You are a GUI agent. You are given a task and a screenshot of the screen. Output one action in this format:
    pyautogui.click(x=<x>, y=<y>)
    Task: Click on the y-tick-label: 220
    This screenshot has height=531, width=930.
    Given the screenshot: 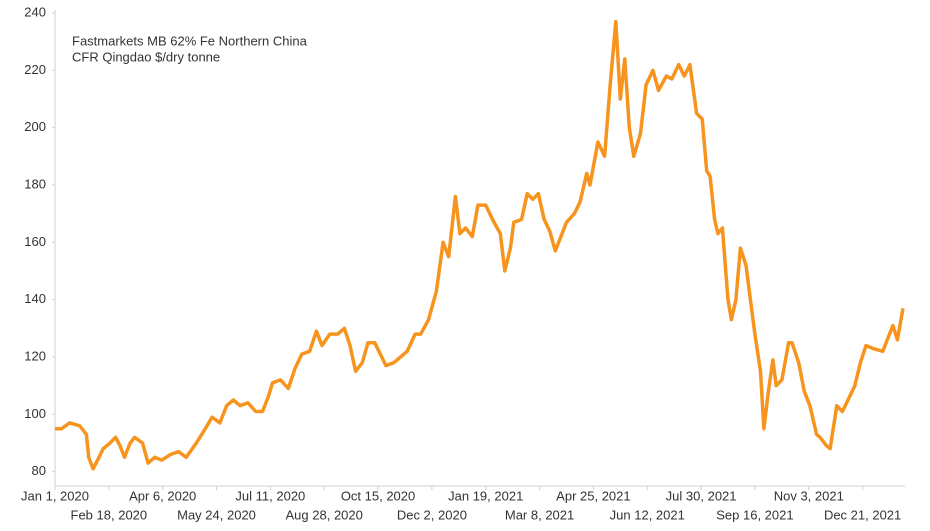 What is the action you would take?
    pyautogui.click(x=35, y=69)
    